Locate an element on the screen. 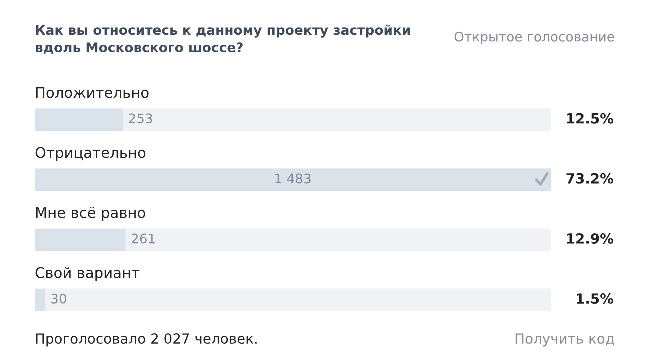 The width and height of the screenshot is (648, 364). y-tick-label: Мне всё равно is located at coordinates (91, 214).